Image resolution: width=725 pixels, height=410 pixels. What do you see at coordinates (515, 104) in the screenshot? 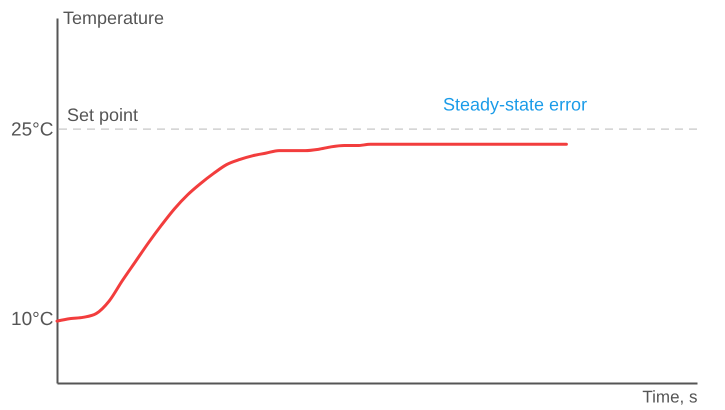
I see `annotation: Steady-state error` at bounding box center [515, 104].